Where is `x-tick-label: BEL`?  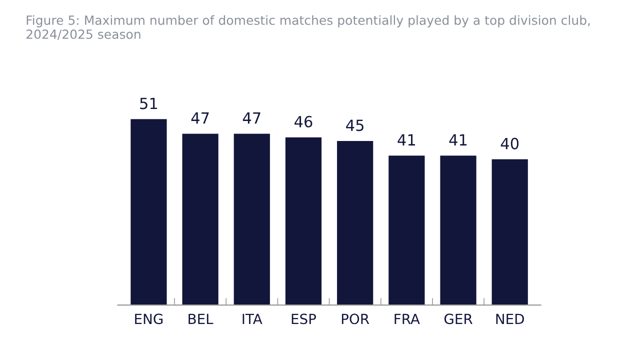 x-tick-label: BEL is located at coordinates (201, 319).